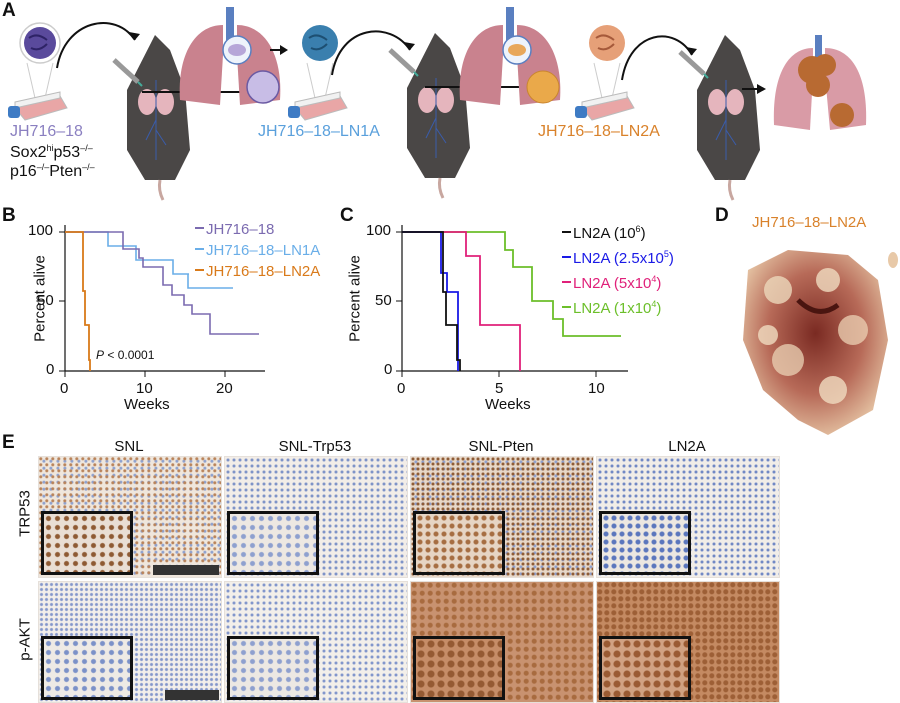  What do you see at coordinates (596, 388) in the screenshot?
I see `x-tick-10-c: 10` at bounding box center [596, 388].